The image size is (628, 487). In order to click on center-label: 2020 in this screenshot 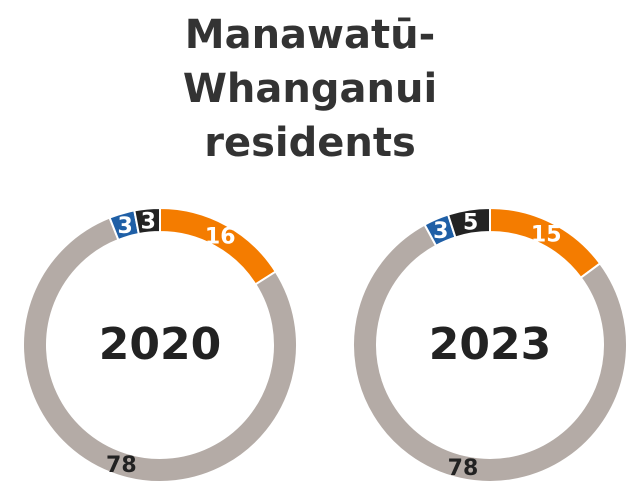, I will do `click(160, 344)`.